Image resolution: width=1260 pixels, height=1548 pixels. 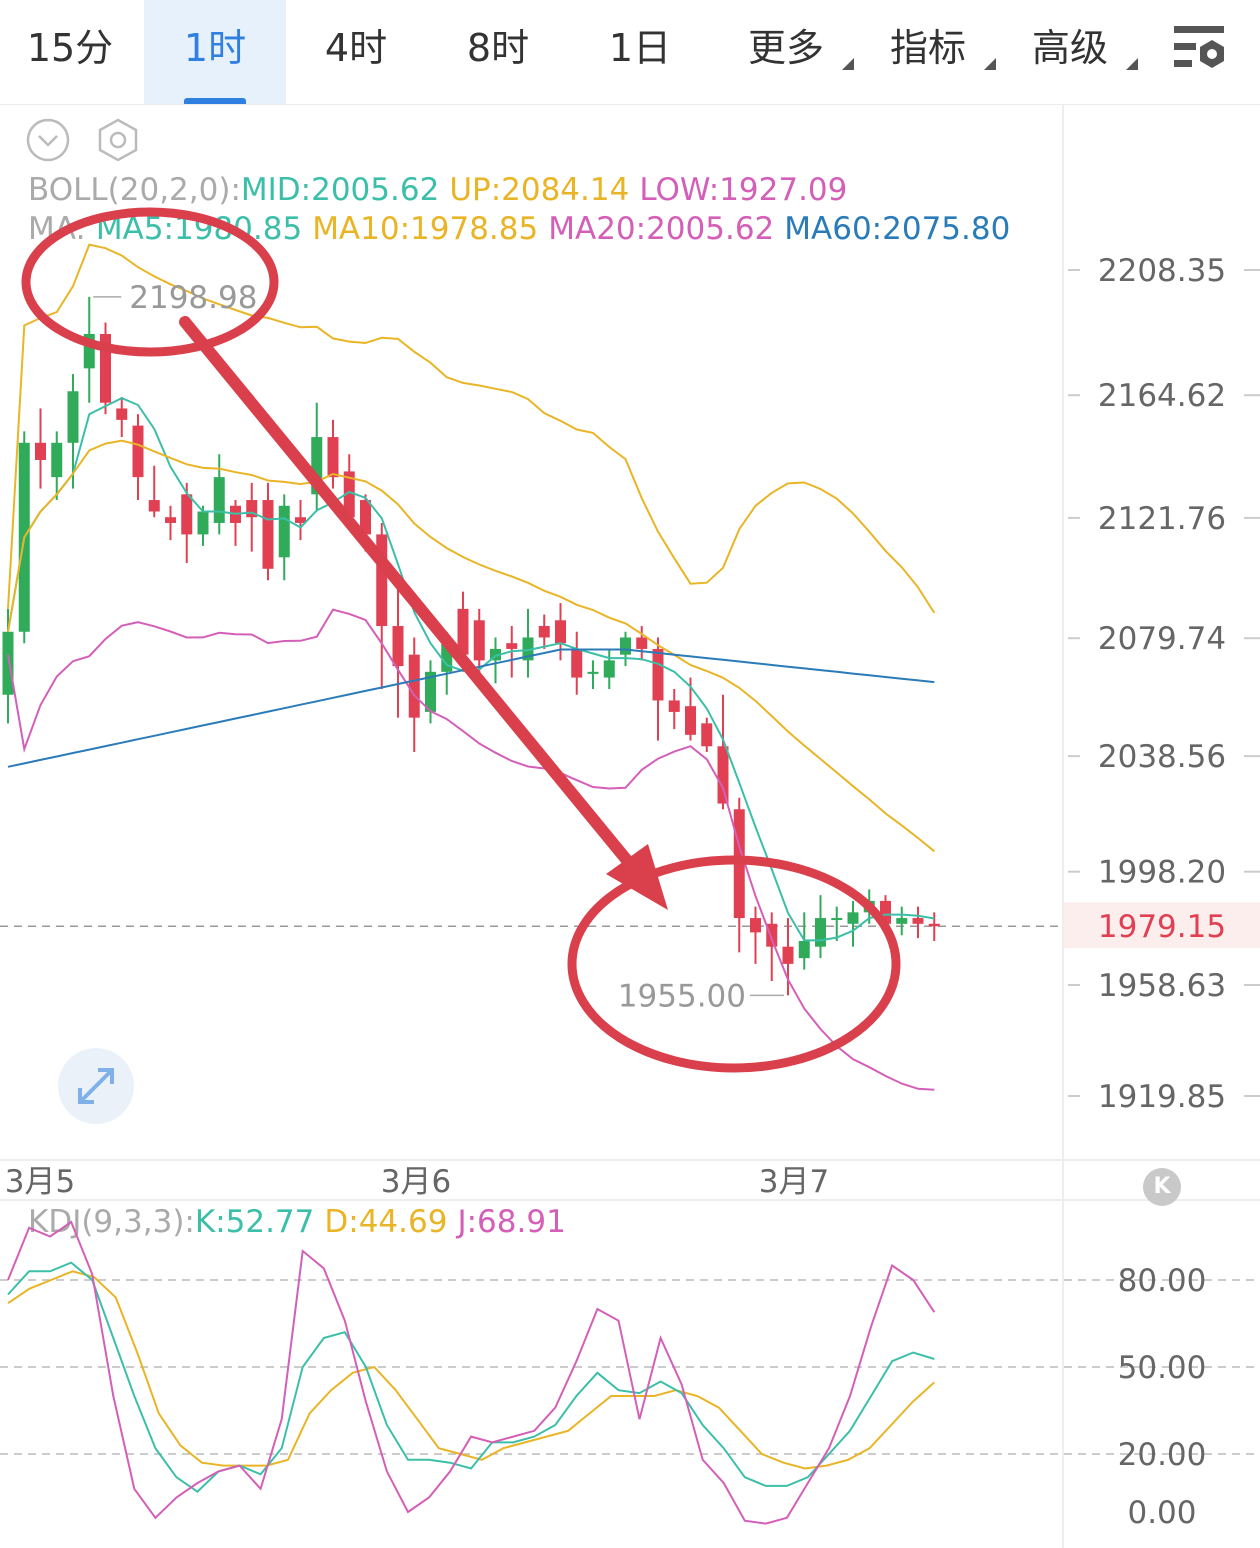 I want to click on kdj-j-line, so click(x=471, y=1372).